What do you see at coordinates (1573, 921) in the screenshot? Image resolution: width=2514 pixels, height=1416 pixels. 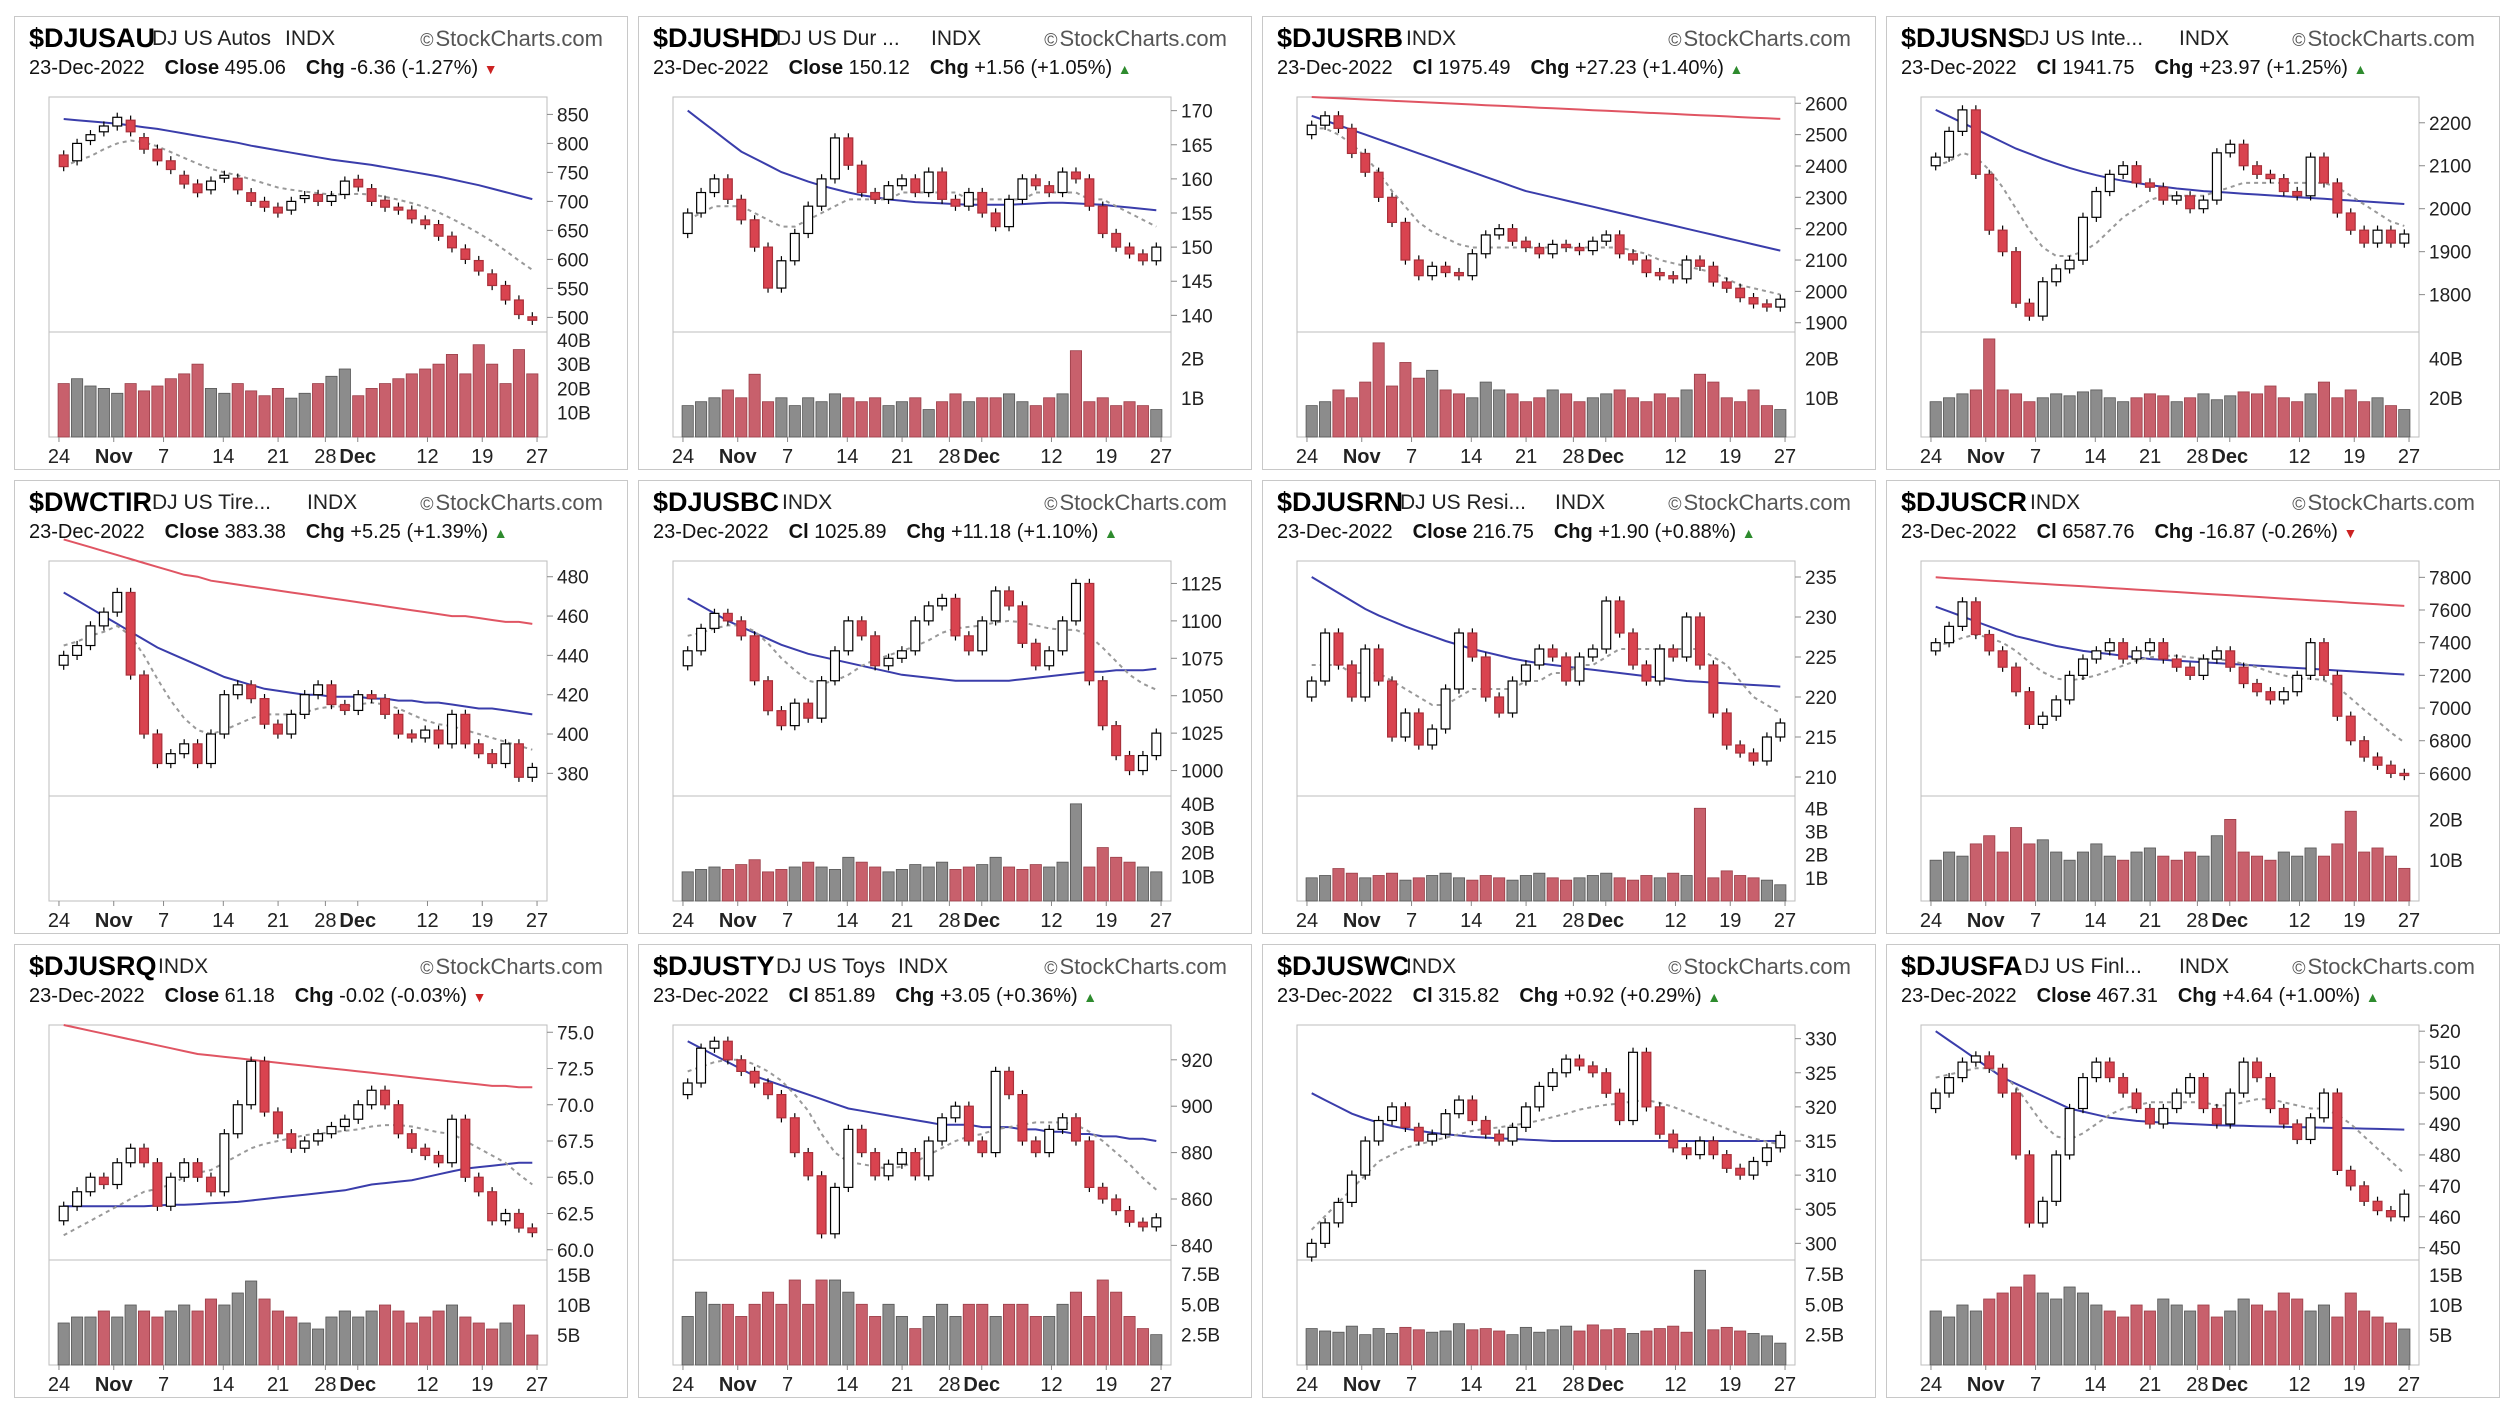 I see `x-axis-label: 28` at bounding box center [1573, 921].